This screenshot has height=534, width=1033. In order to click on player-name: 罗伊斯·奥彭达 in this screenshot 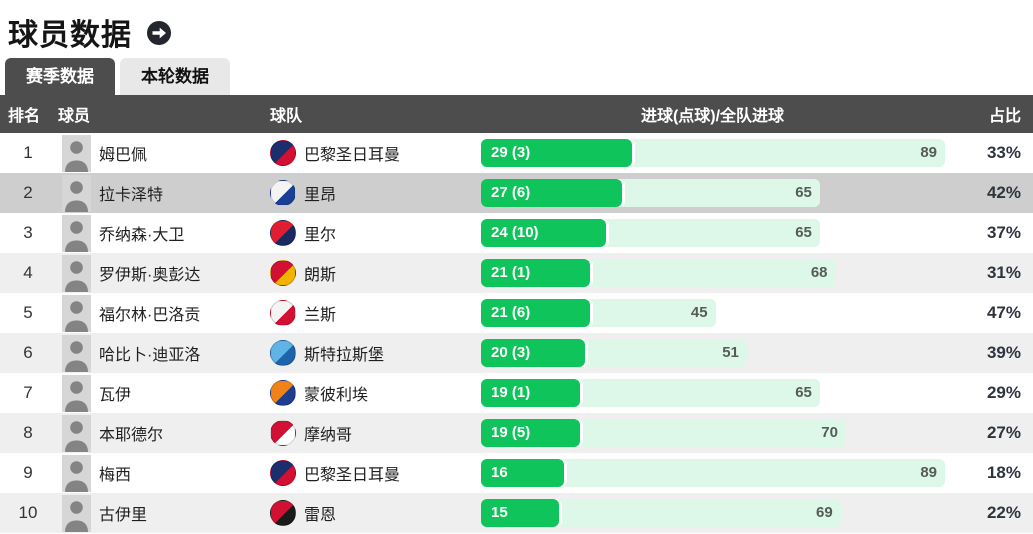, I will do `click(150, 275)`.